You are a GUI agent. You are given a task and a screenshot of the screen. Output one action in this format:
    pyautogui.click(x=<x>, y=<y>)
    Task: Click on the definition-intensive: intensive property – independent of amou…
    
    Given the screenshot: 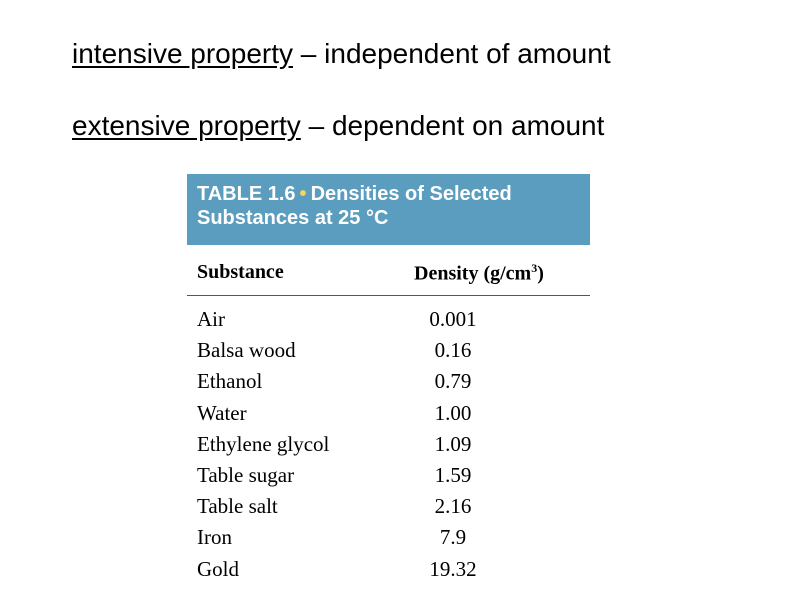 What is the action you would take?
    pyautogui.click(x=341, y=54)
    